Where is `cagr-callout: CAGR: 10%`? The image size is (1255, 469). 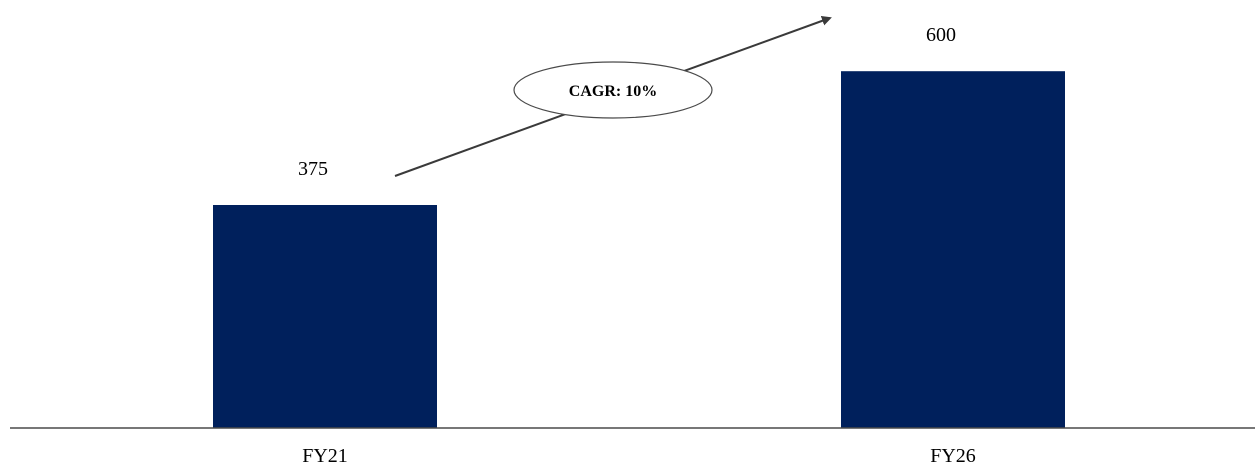
cagr-callout: CAGR: 10% is located at coordinates (613, 96).